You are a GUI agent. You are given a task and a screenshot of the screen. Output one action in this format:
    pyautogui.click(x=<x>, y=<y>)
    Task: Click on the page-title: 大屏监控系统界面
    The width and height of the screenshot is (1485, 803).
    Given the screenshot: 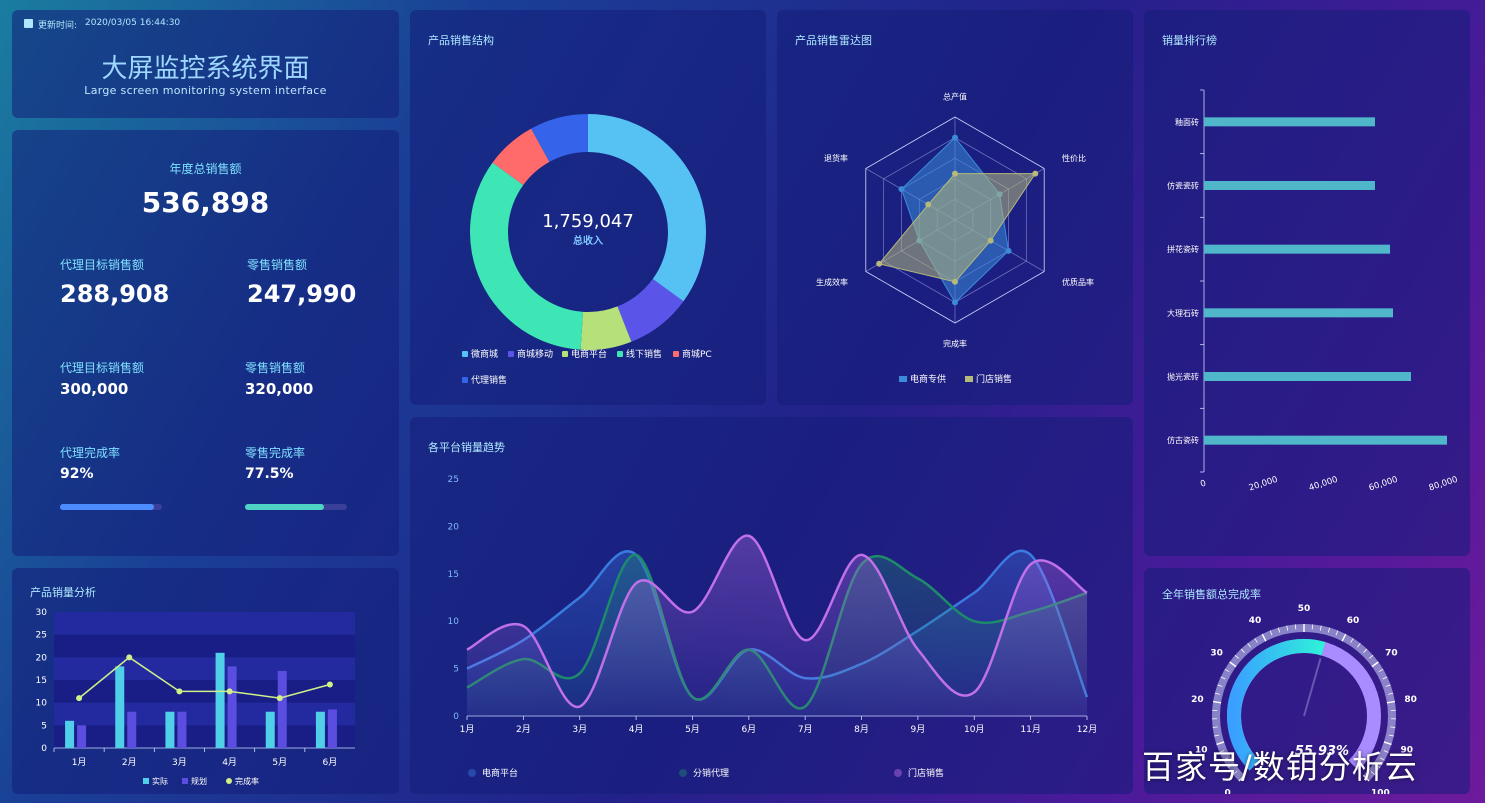 What is the action you would take?
    pyautogui.click(x=205, y=69)
    